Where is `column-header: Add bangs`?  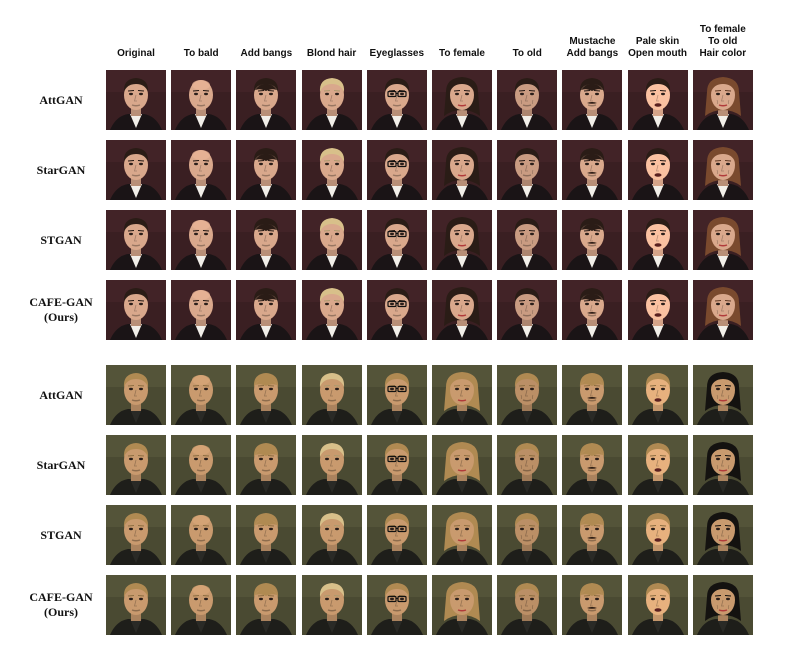 column-header: Add bangs is located at coordinates (266, 53).